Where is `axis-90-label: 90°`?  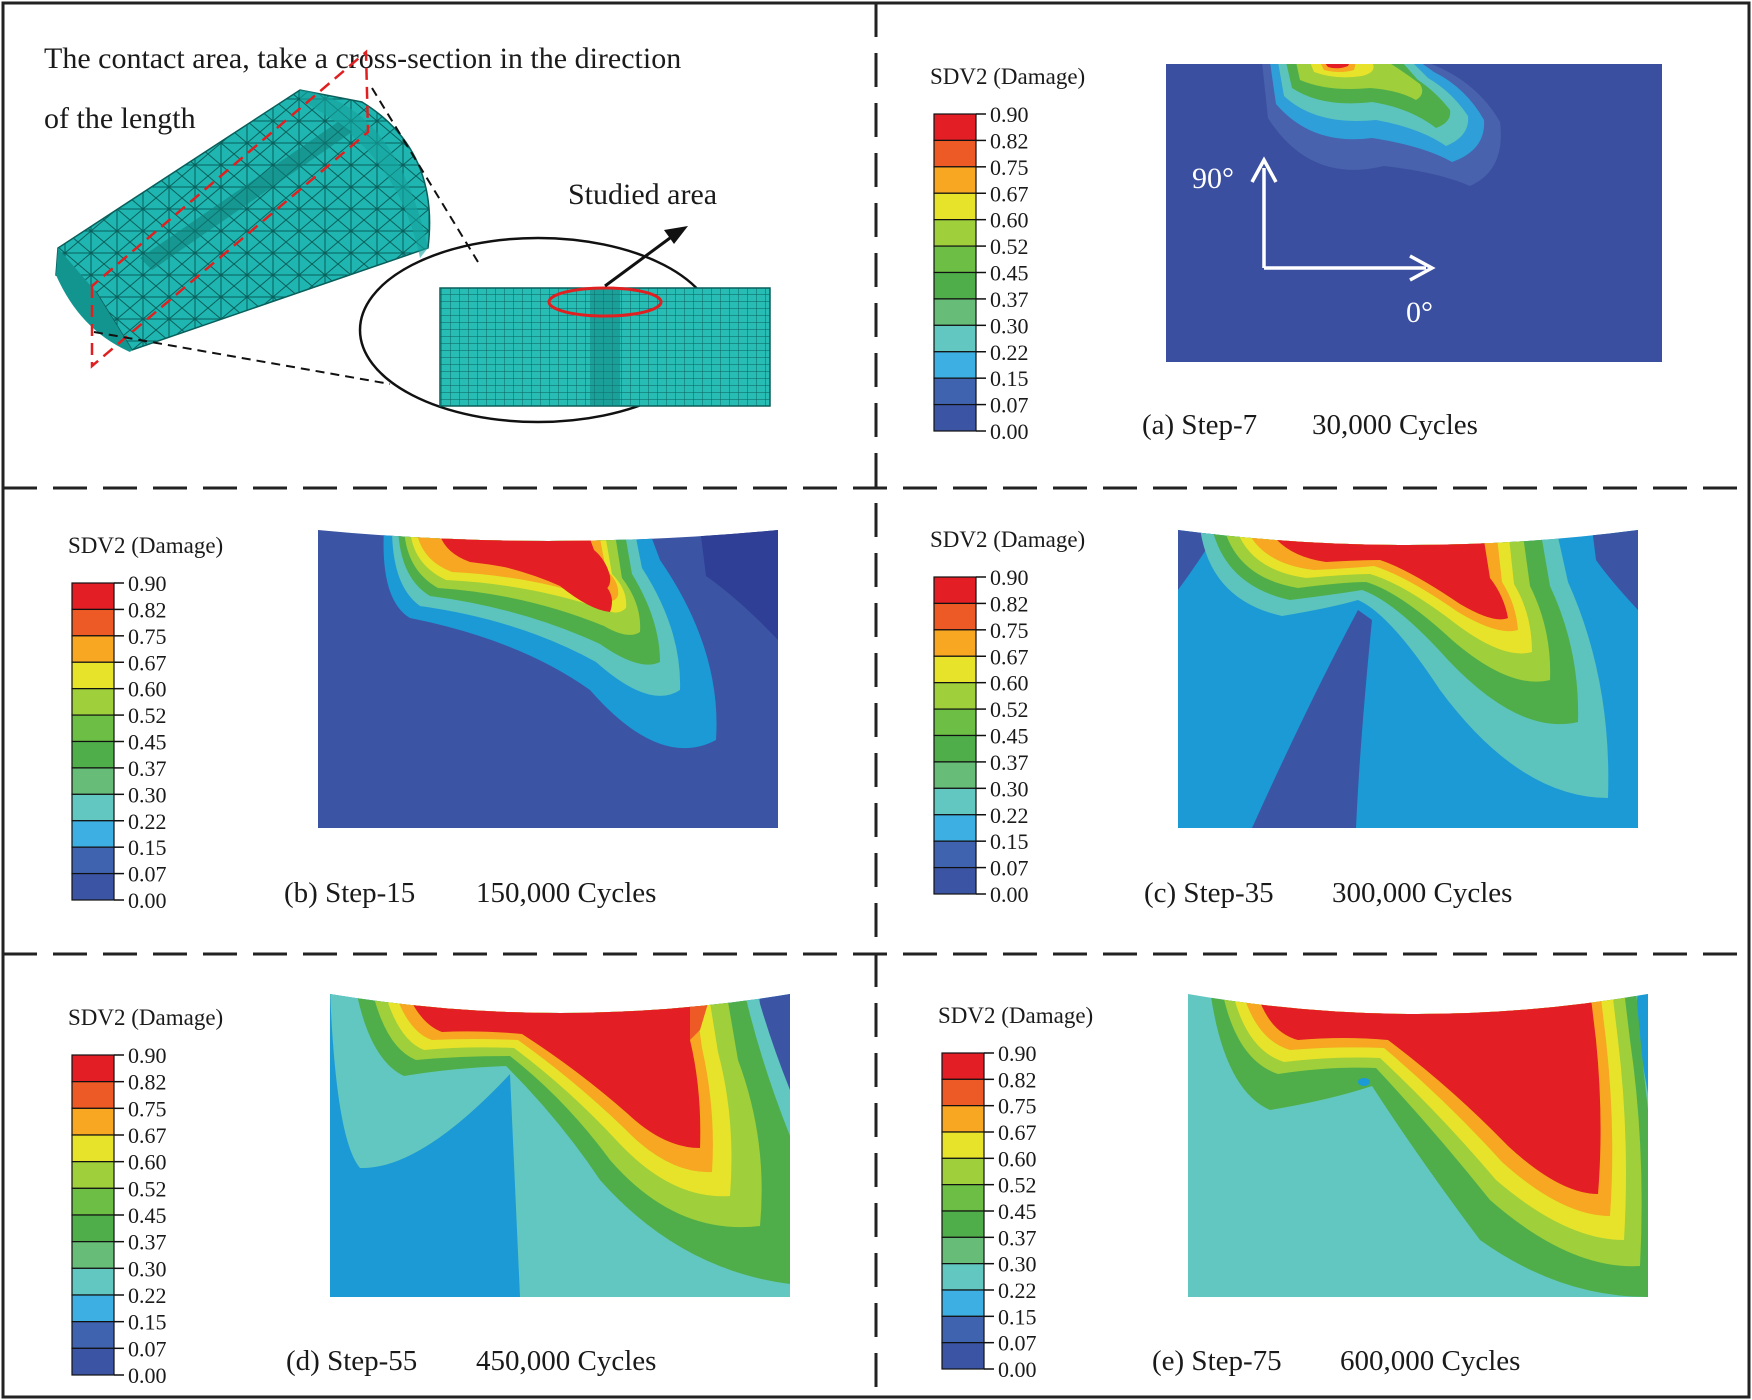 axis-90-label: 90° is located at coordinates (1213, 178).